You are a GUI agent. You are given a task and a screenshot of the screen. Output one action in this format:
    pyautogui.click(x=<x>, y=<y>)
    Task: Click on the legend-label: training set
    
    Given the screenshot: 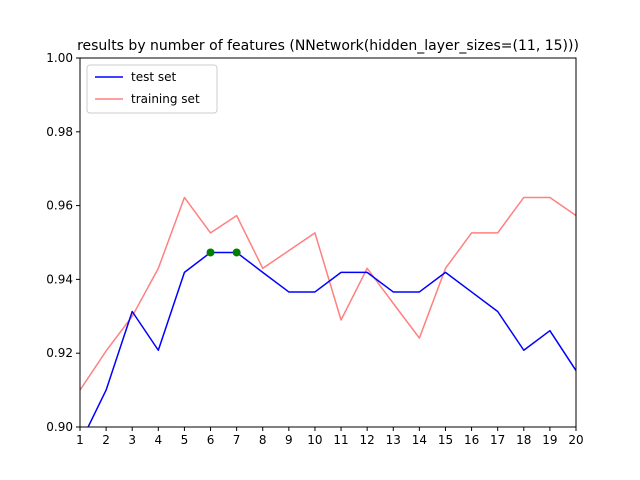 What is the action you would take?
    pyautogui.click(x=165, y=99)
    